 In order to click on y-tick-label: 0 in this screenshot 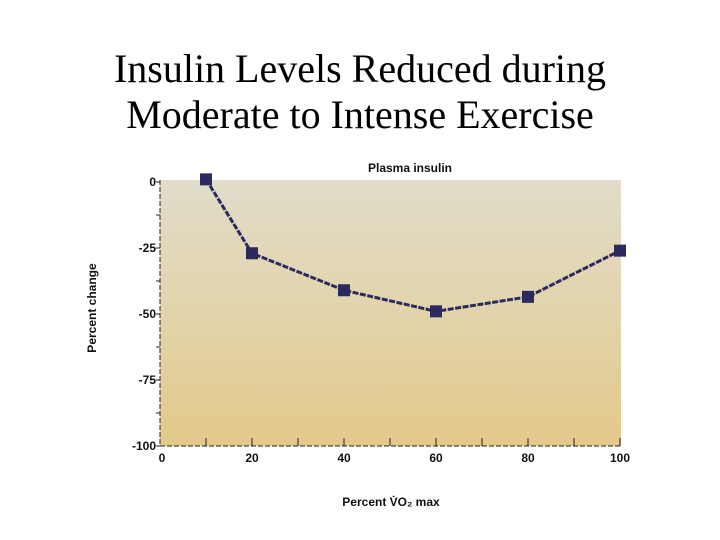, I will do `click(152, 182)`.